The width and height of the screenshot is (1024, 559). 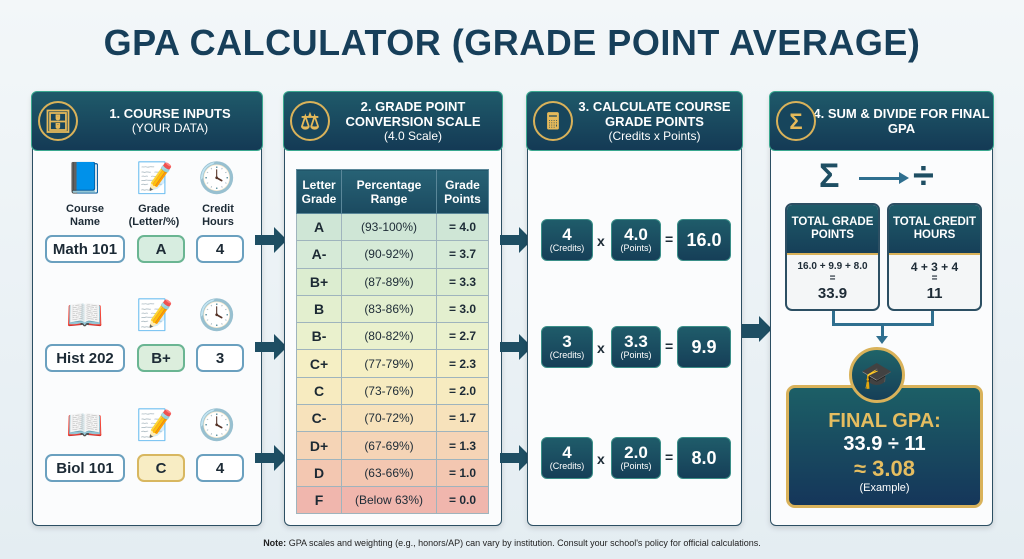 I want to click on points-value: 3.3, so click(x=636, y=341).